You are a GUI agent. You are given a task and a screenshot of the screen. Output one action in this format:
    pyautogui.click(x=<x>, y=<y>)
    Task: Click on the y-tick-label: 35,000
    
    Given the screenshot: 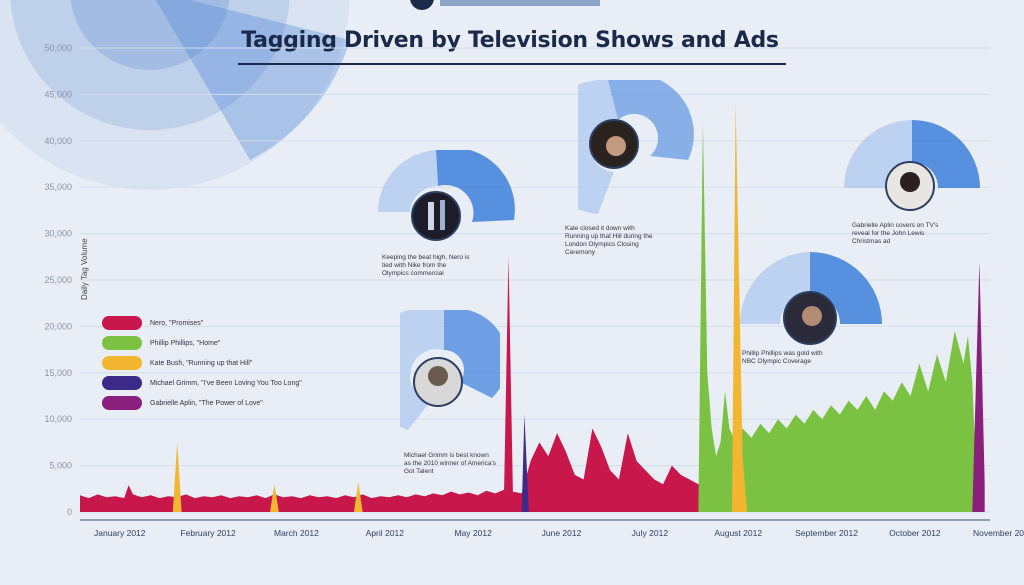 What is the action you would take?
    pyautogui.click(x=58, y=187)
    